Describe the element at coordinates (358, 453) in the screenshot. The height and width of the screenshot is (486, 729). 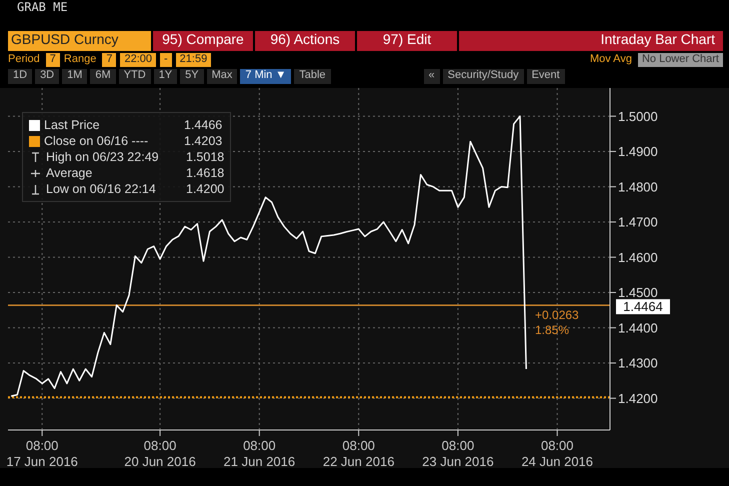
I see `x-tick-label: 08:00 22 Jun 2016` at that location.